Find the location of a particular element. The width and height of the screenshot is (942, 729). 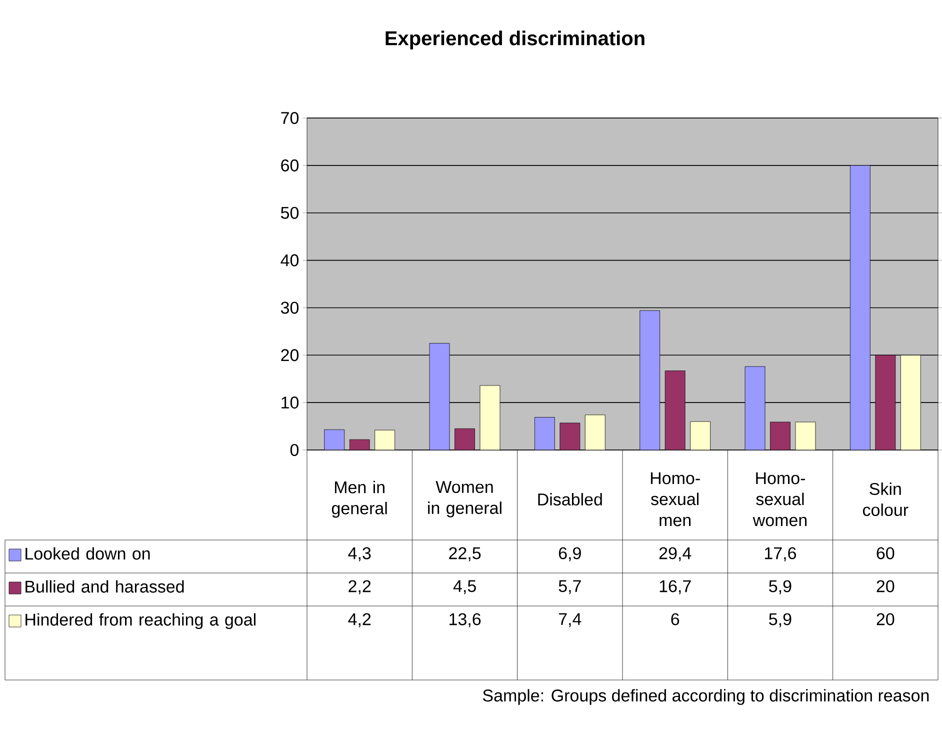

x-tick-label: Homo-sexual women is located at coordinates (779, 499).